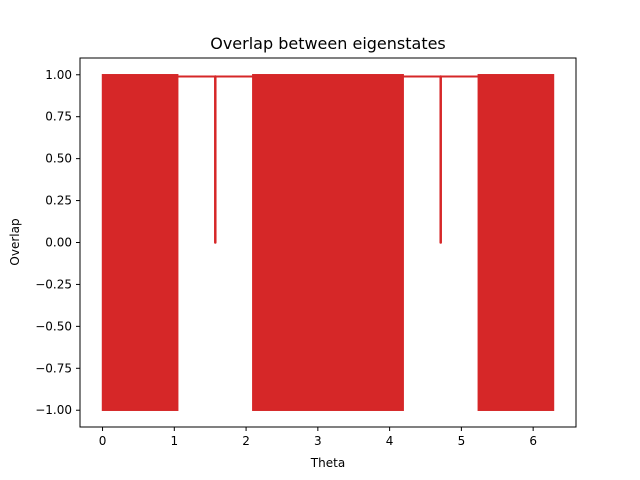 The width and height of the screenshot is (640, 480). I want to click on y-tick-label: 0.50, so click(58, 159).